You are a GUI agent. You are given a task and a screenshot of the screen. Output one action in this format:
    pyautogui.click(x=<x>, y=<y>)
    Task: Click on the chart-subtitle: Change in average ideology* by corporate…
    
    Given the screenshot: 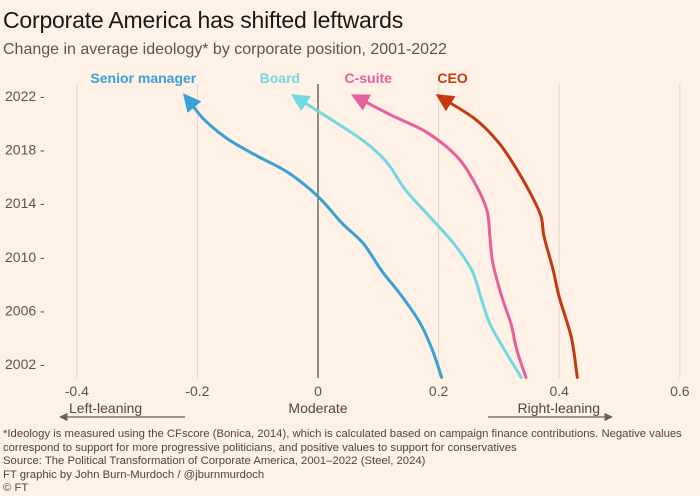 What is the action you would take?
    pyautogui.click(x=225, y=49)
    